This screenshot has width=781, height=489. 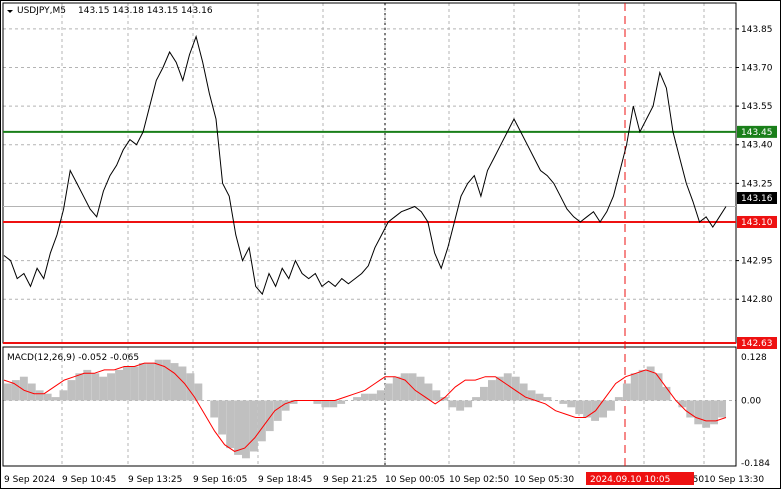 What do you see at coordinates (544, 480) in the screenshot?
I see `x-tick-label: 10 Sep 05:30` at bounding box center [544, 480].